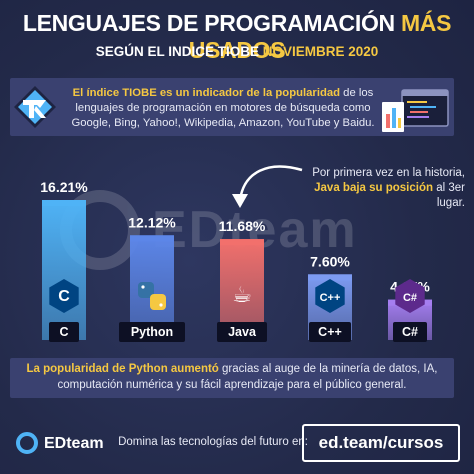  I want to click on title-accent: MÁS USADOS, so click(320, 36).